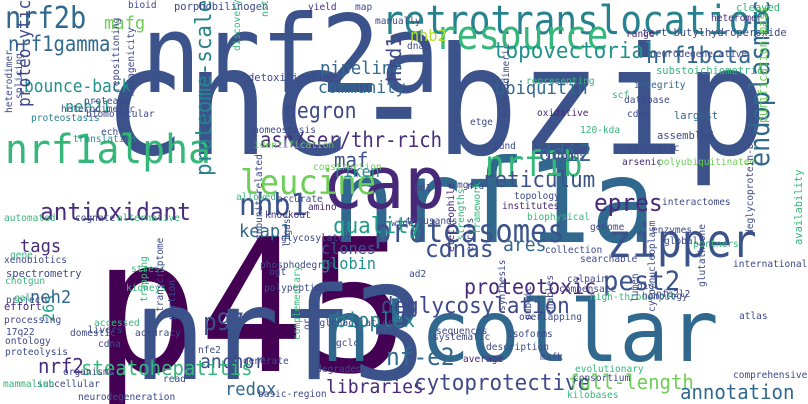  Describe the element at coordinates (375, 387) in the screenshot. I see `word: libraries` at that location.